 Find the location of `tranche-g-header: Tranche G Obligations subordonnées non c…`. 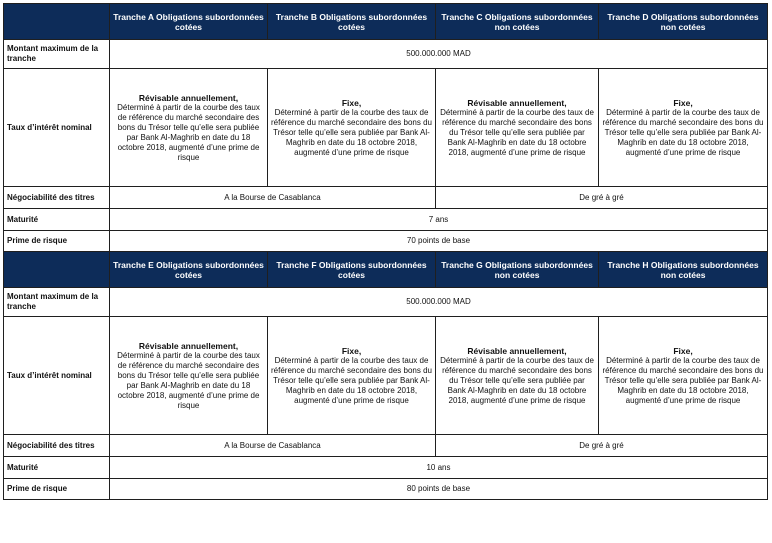

tranche-g-header: Tranche G Obligations subordonnées non c… is located at coordinates (517, 269).